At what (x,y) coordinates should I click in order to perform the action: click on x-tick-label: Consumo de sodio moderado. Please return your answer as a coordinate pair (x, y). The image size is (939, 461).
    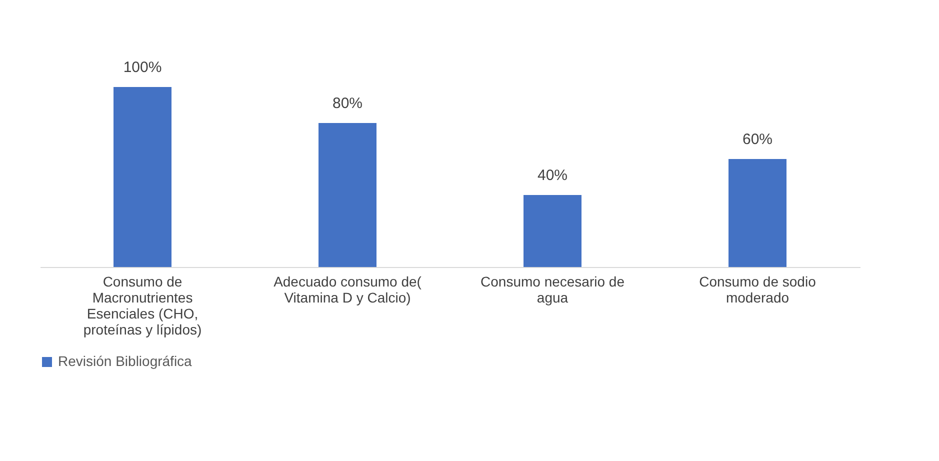
    Looking at the image, I should click on (757, 290).